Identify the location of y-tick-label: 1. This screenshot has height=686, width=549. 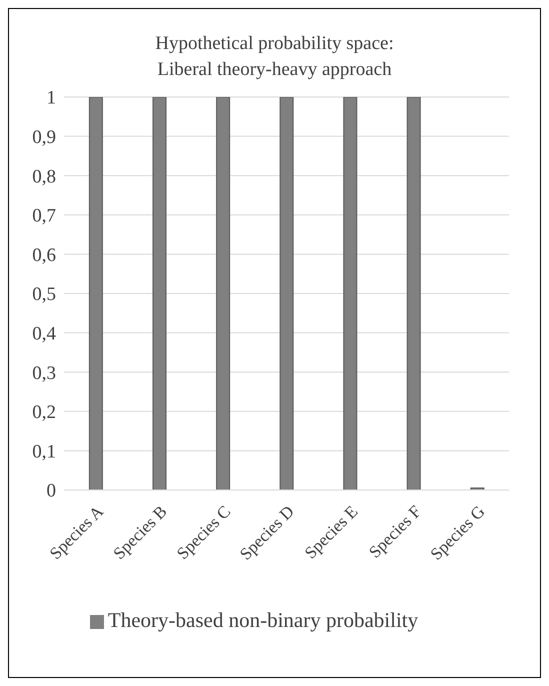
(51, 98).